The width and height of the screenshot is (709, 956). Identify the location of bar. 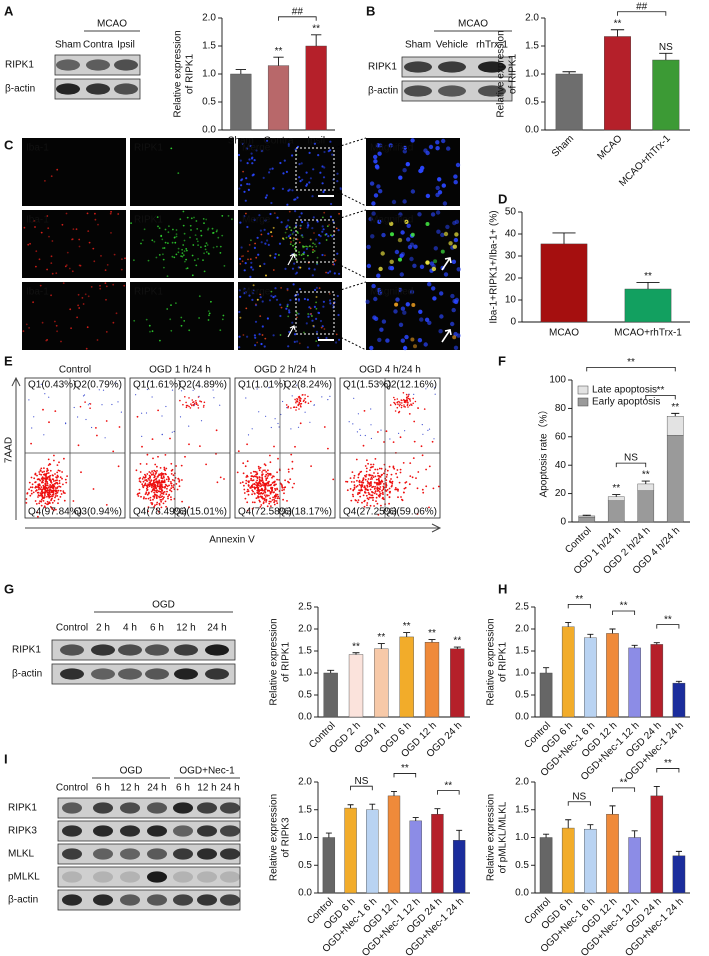
(590, 861).